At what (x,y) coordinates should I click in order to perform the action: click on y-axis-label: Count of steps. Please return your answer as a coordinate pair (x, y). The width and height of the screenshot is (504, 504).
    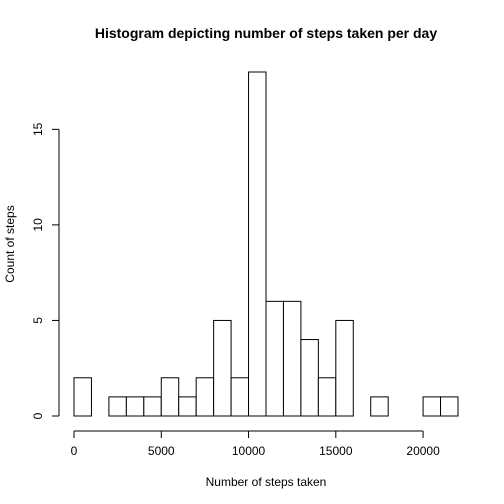
    Looking at the image, I should click on (10, 243).